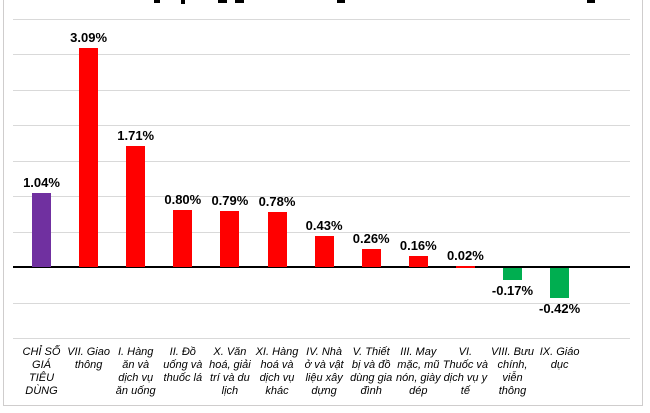 The height and width of the screenshot is (413, 650). I want to click on bar-post-and-telecommunications, so click(512, 274).